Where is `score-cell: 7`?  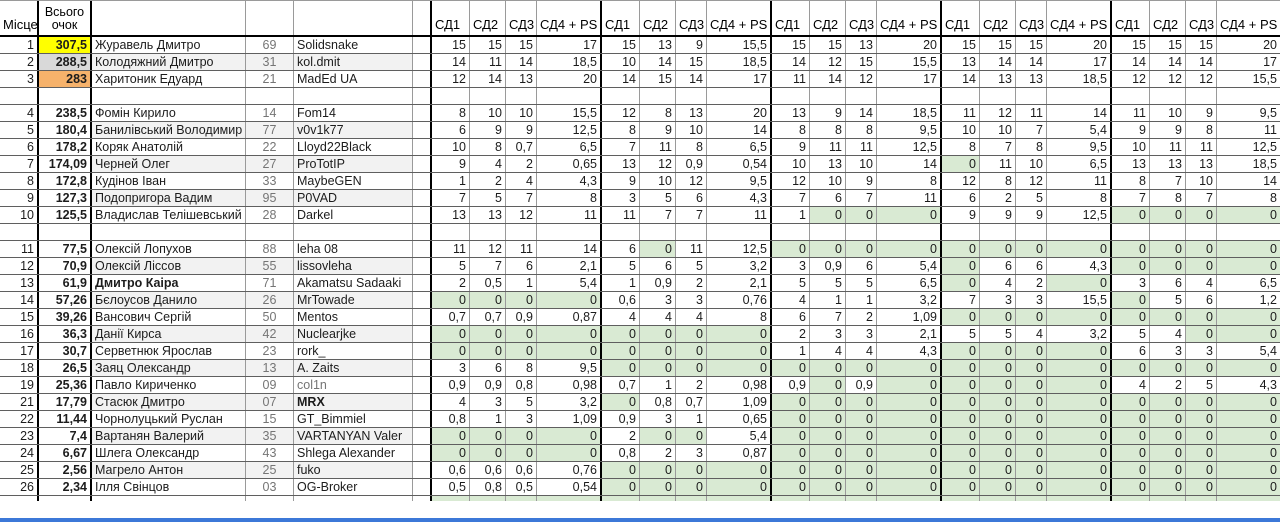 score-cell: 7 is located at coordinates (1129, 198).